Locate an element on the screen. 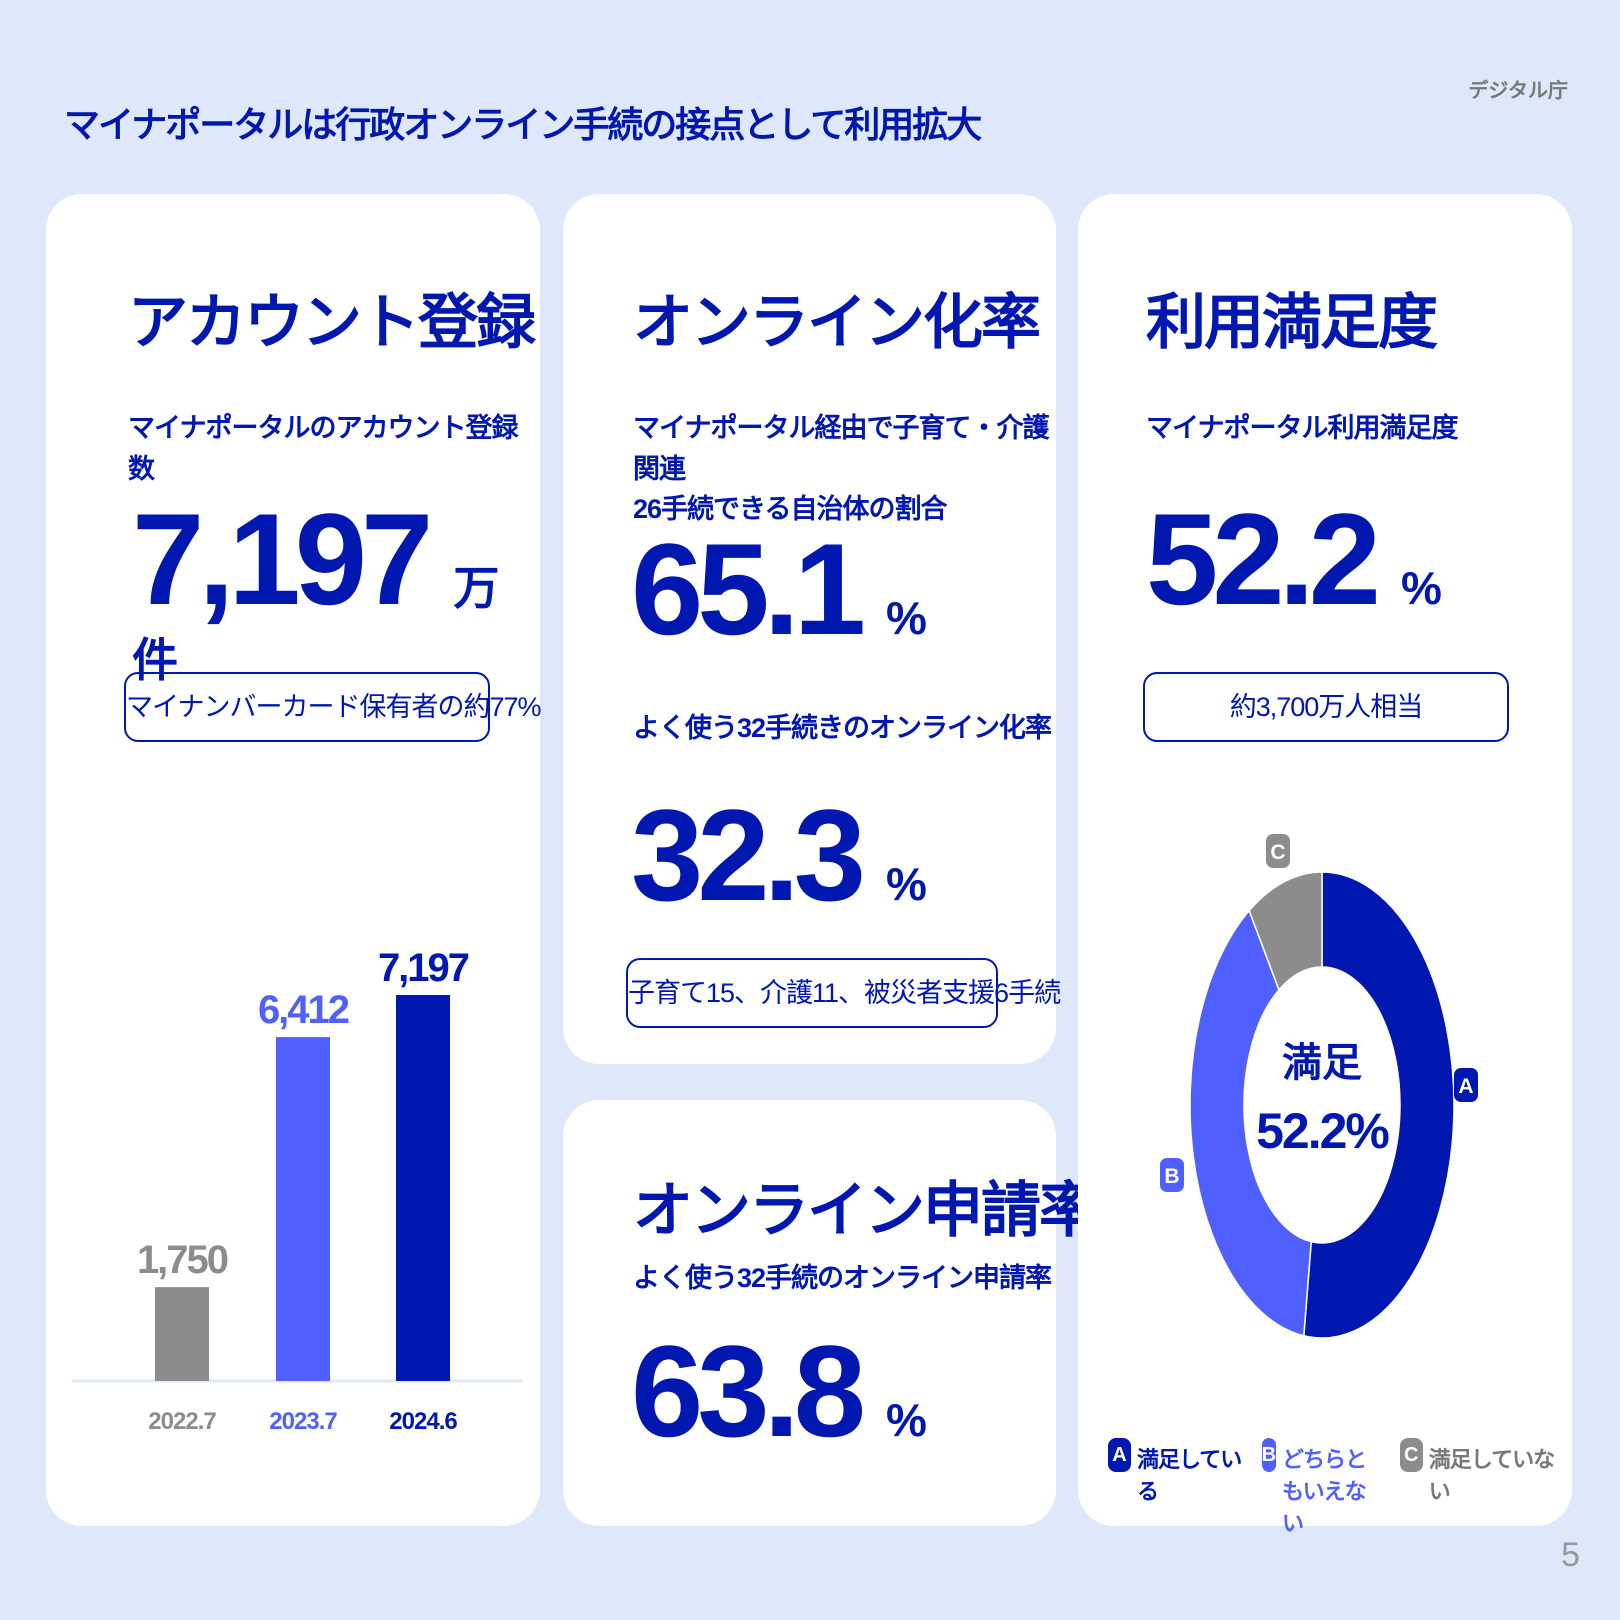 This screenshot has width=1620, height=1620. bar-2024.6 is located at coordinates (423, 1188).